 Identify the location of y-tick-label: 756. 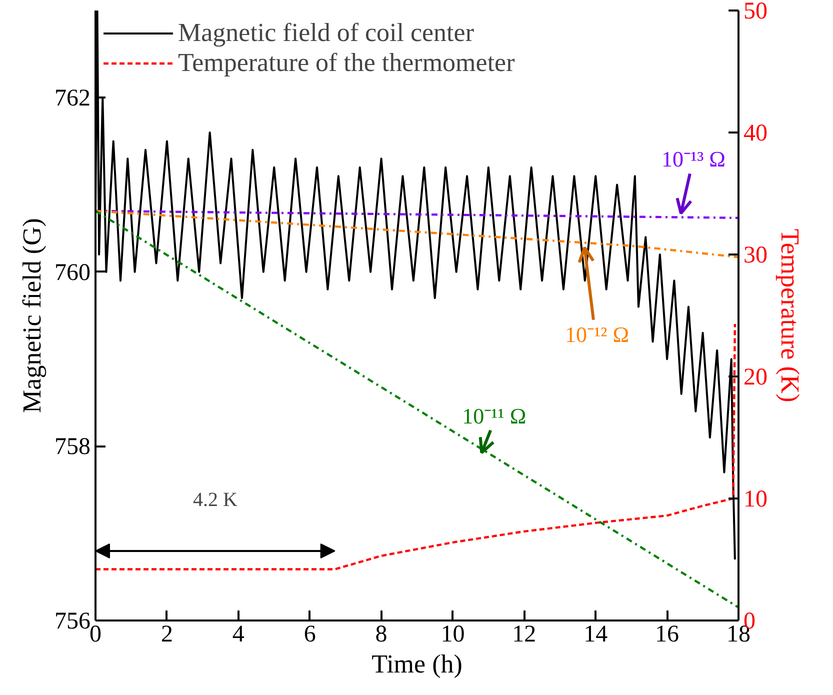
(72, 621).